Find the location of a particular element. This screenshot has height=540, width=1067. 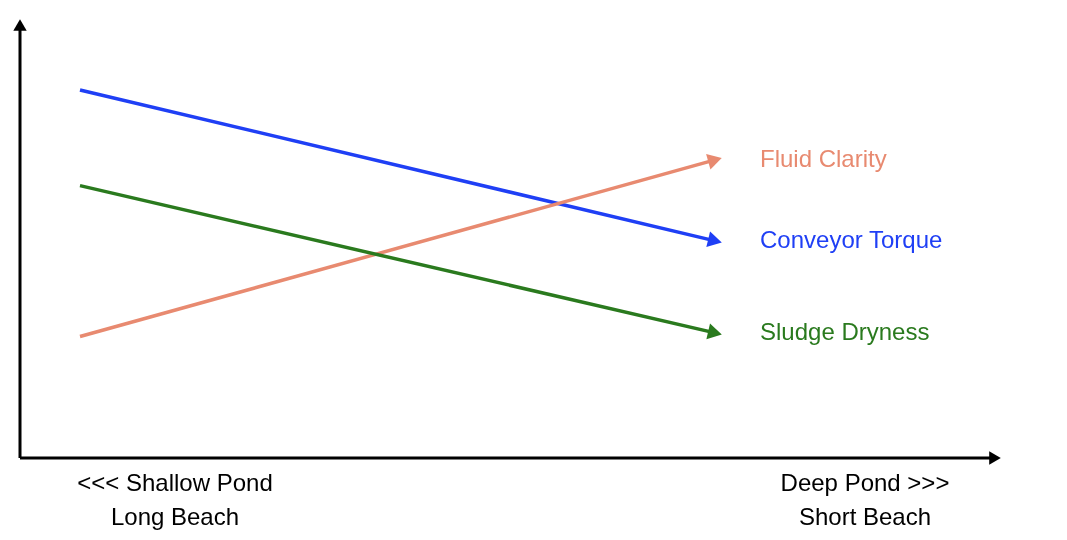

text: Deep Pond >>> Short Beach is located at coordinates (865, 499).